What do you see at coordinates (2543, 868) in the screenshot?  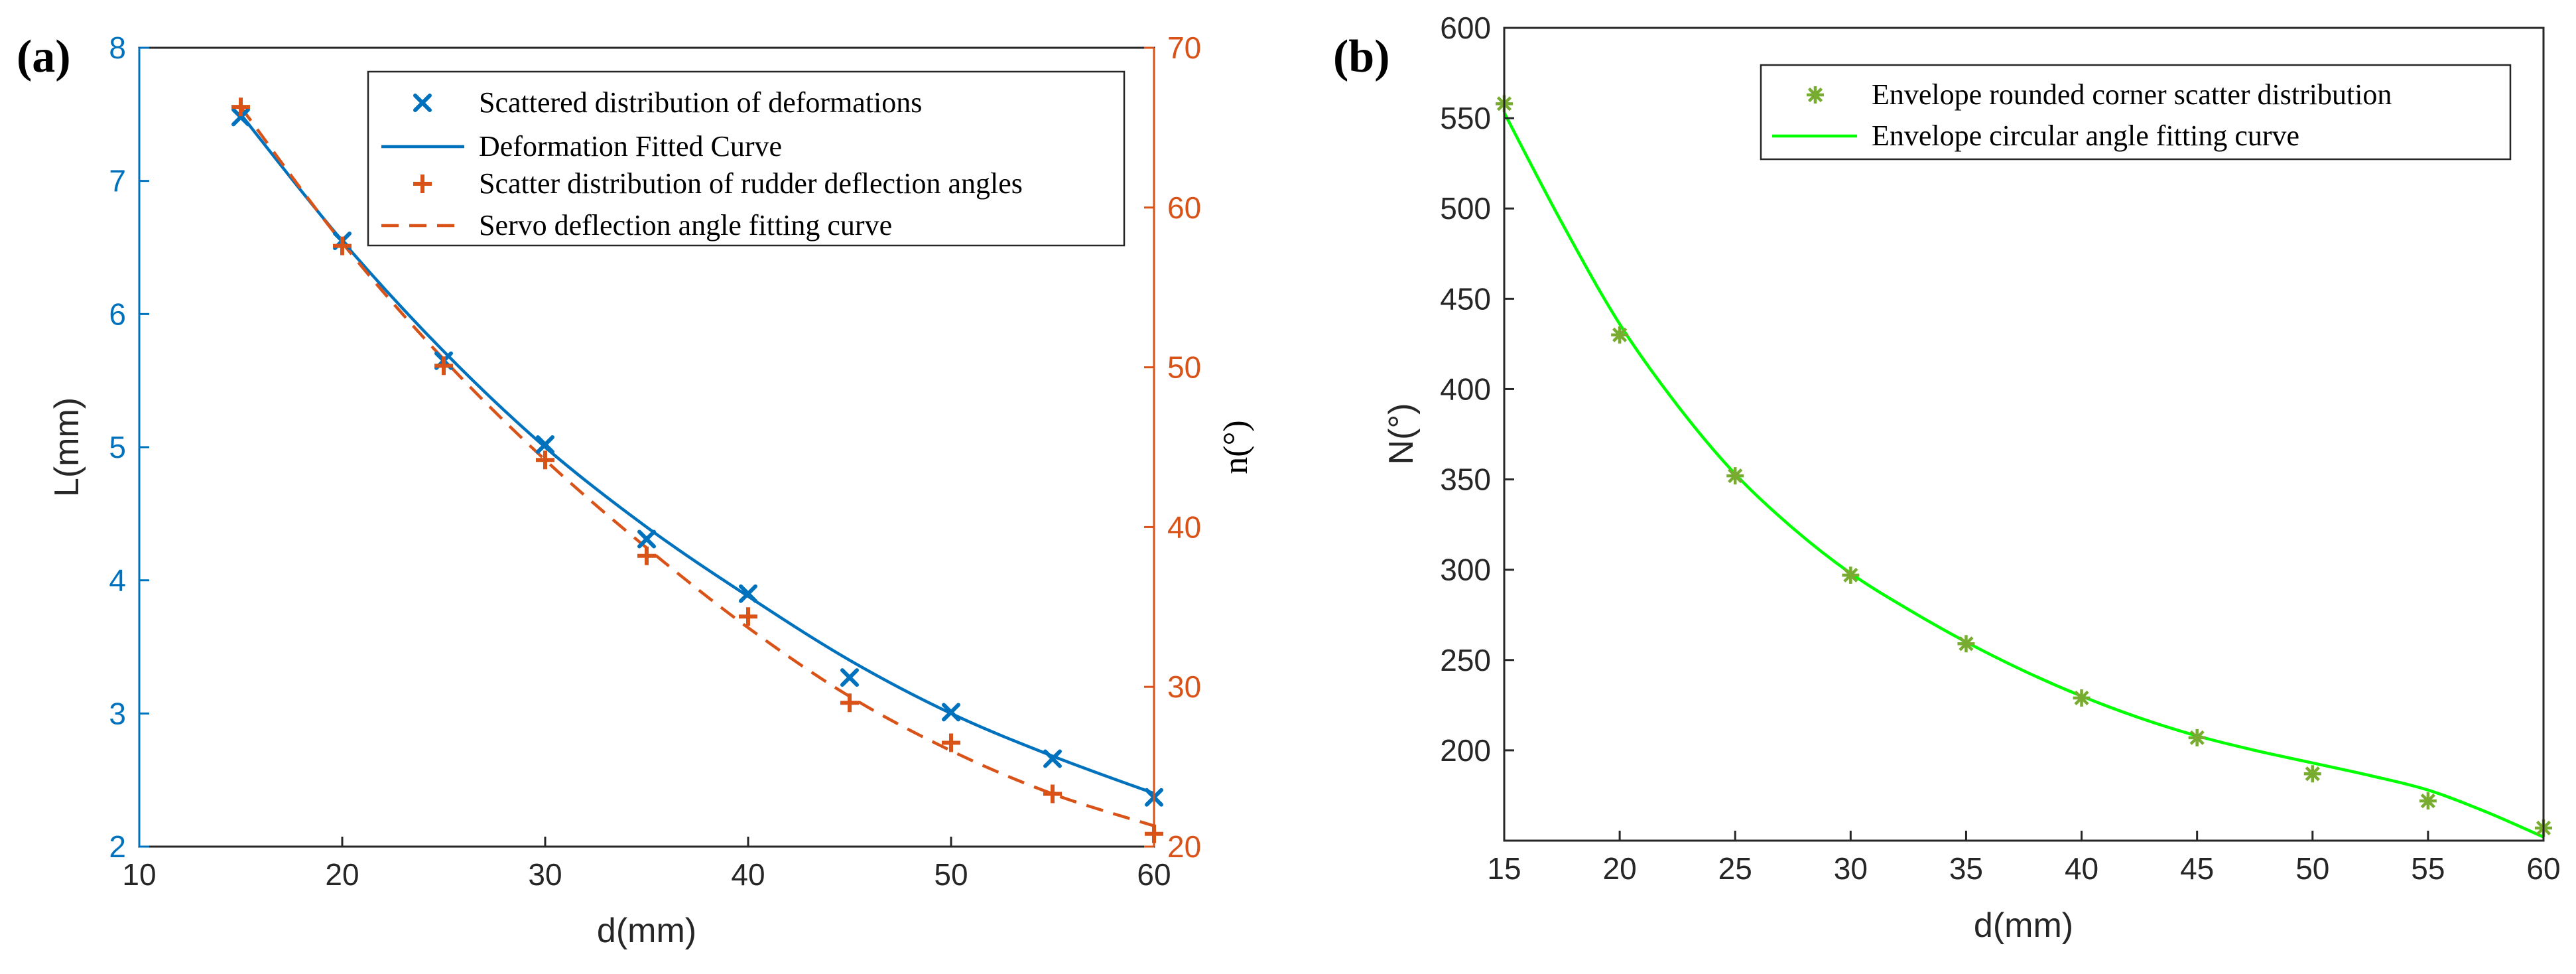 I see `x-tick-label-b: 60` at bounding box center [2543, 868].